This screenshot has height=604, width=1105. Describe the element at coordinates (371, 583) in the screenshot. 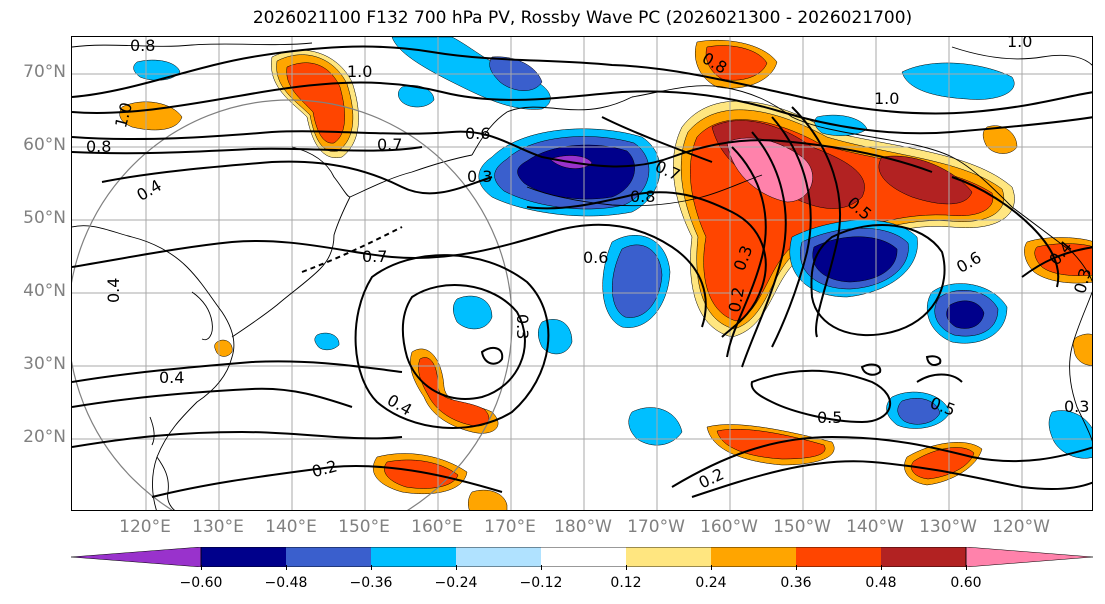

I see `colorbar-tick-label: −0.36` at that location.